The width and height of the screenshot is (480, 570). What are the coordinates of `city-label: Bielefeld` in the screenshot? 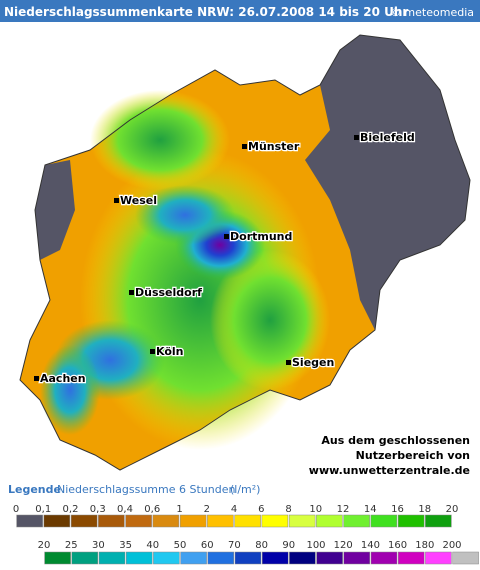 It's located at (387, 137).